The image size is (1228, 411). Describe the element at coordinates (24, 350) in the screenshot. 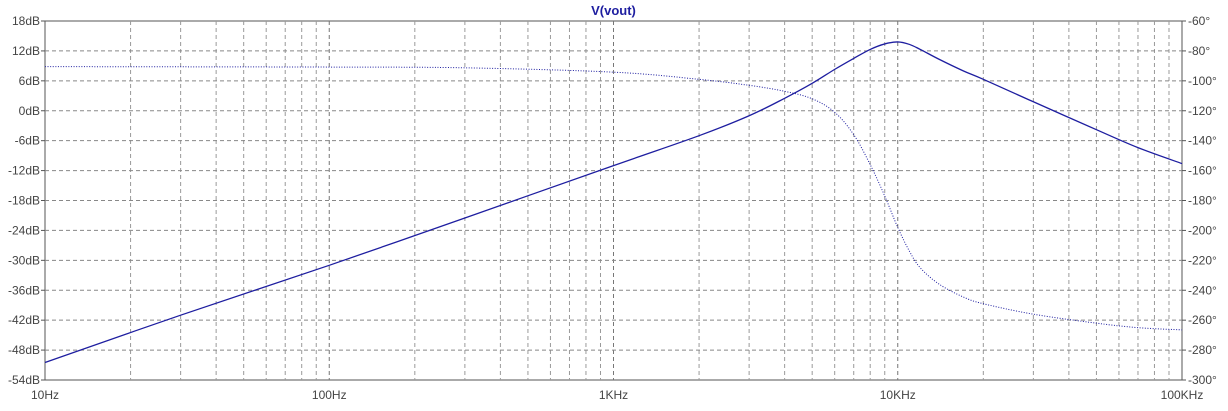

I see `y-left-tick-label: -48dB` at that location.